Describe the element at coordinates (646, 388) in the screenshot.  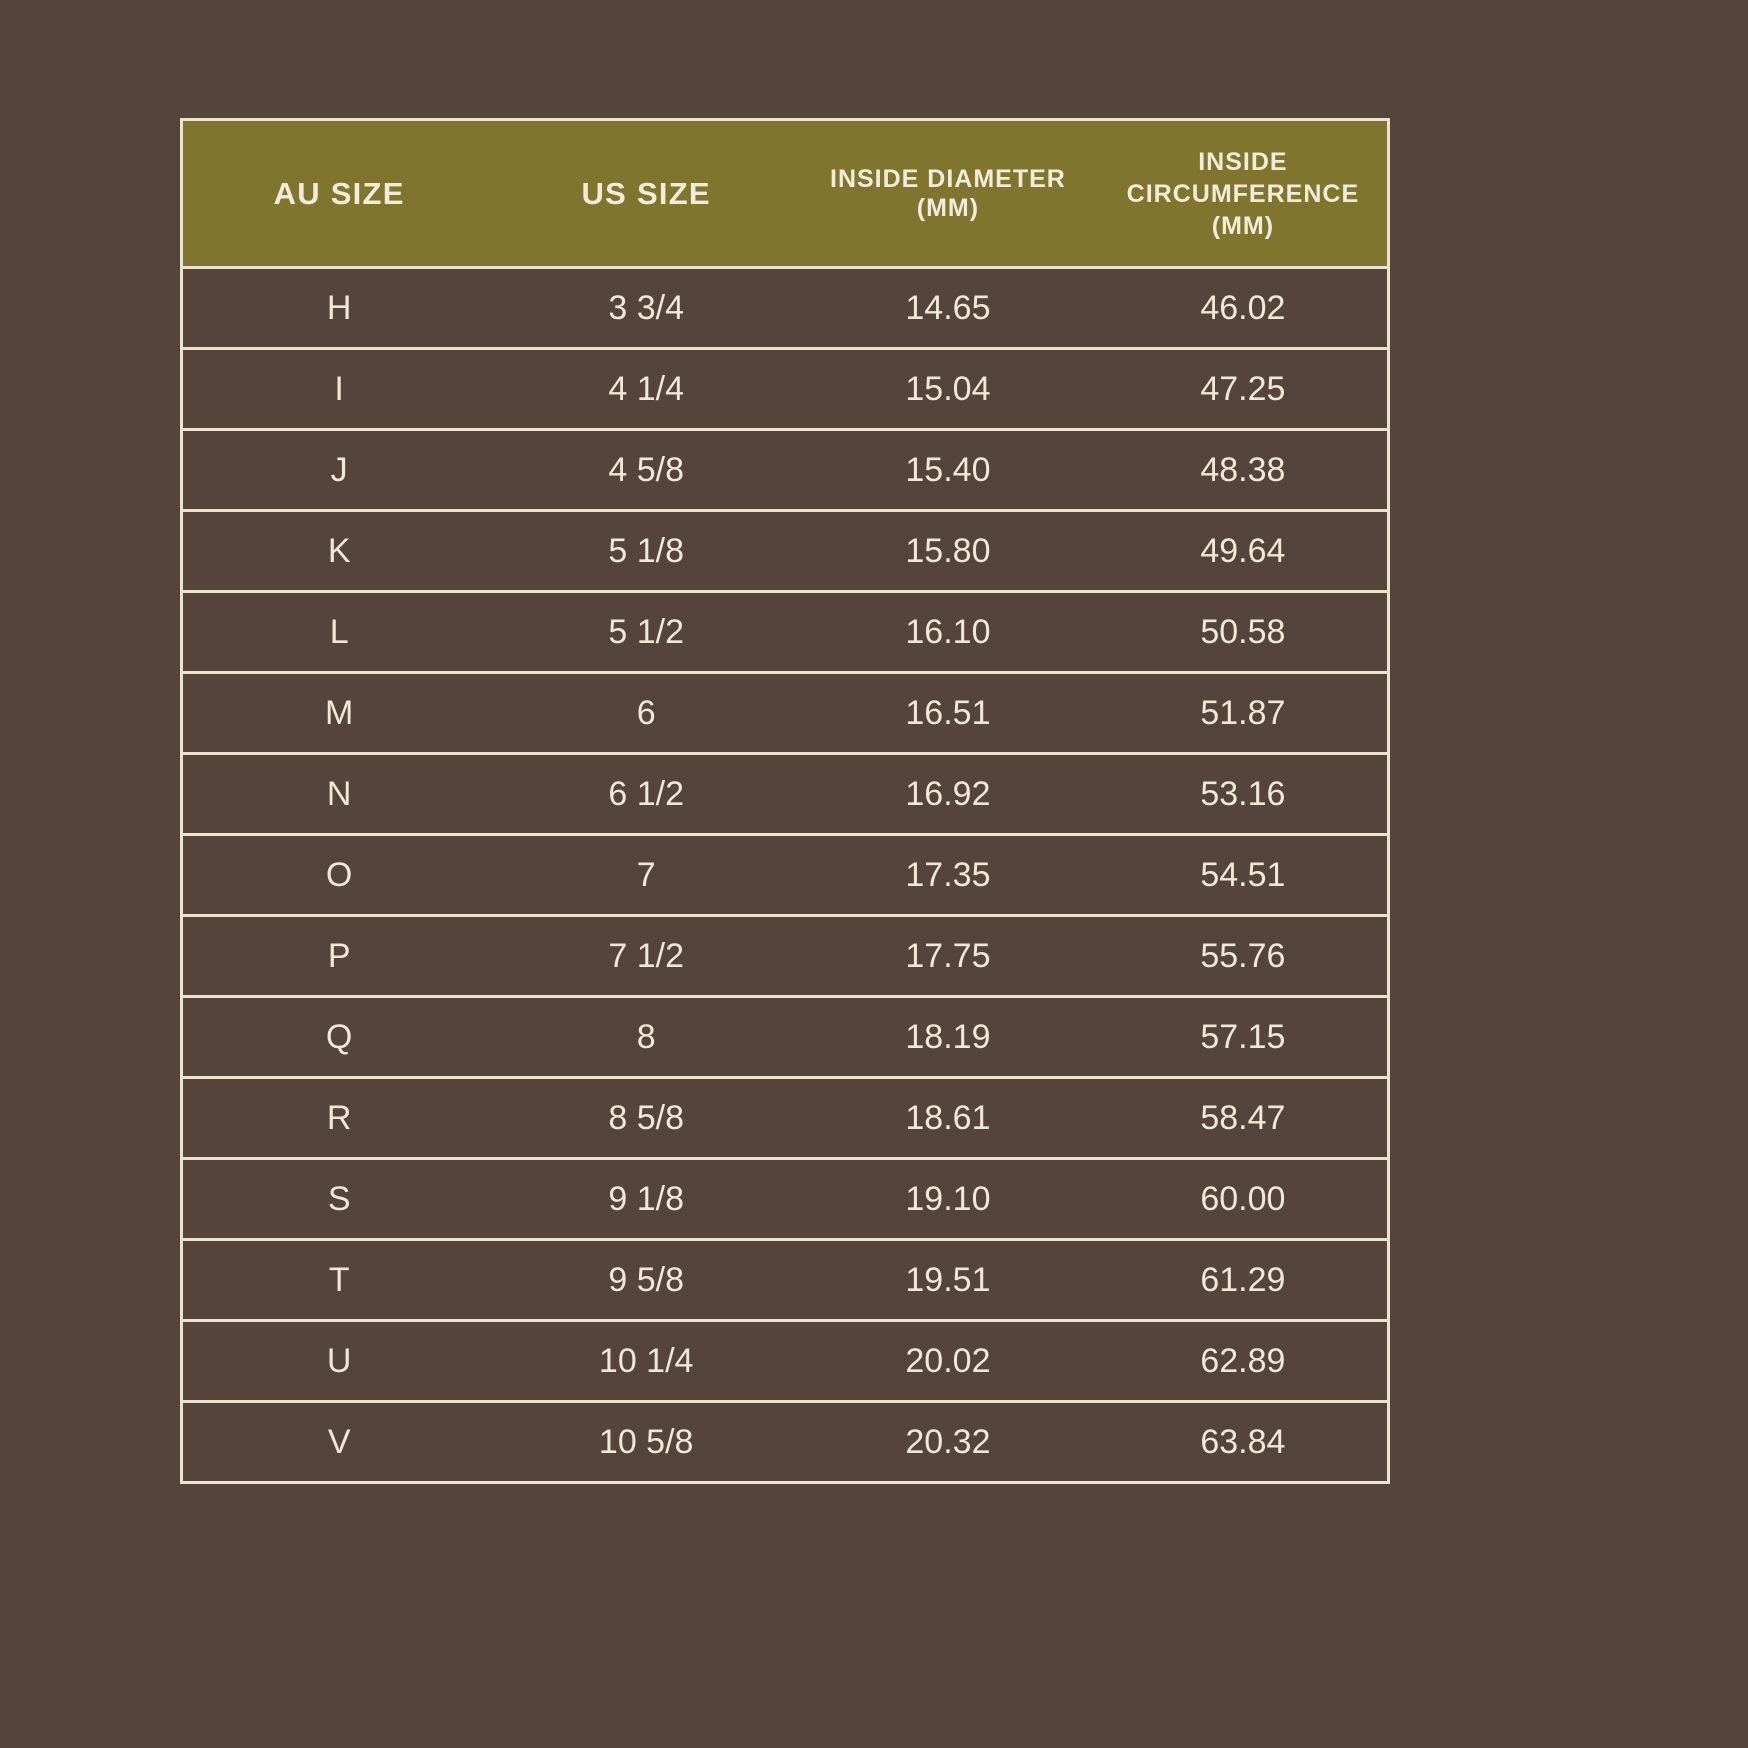
I see `cell-us: 4 1/4` at that location.